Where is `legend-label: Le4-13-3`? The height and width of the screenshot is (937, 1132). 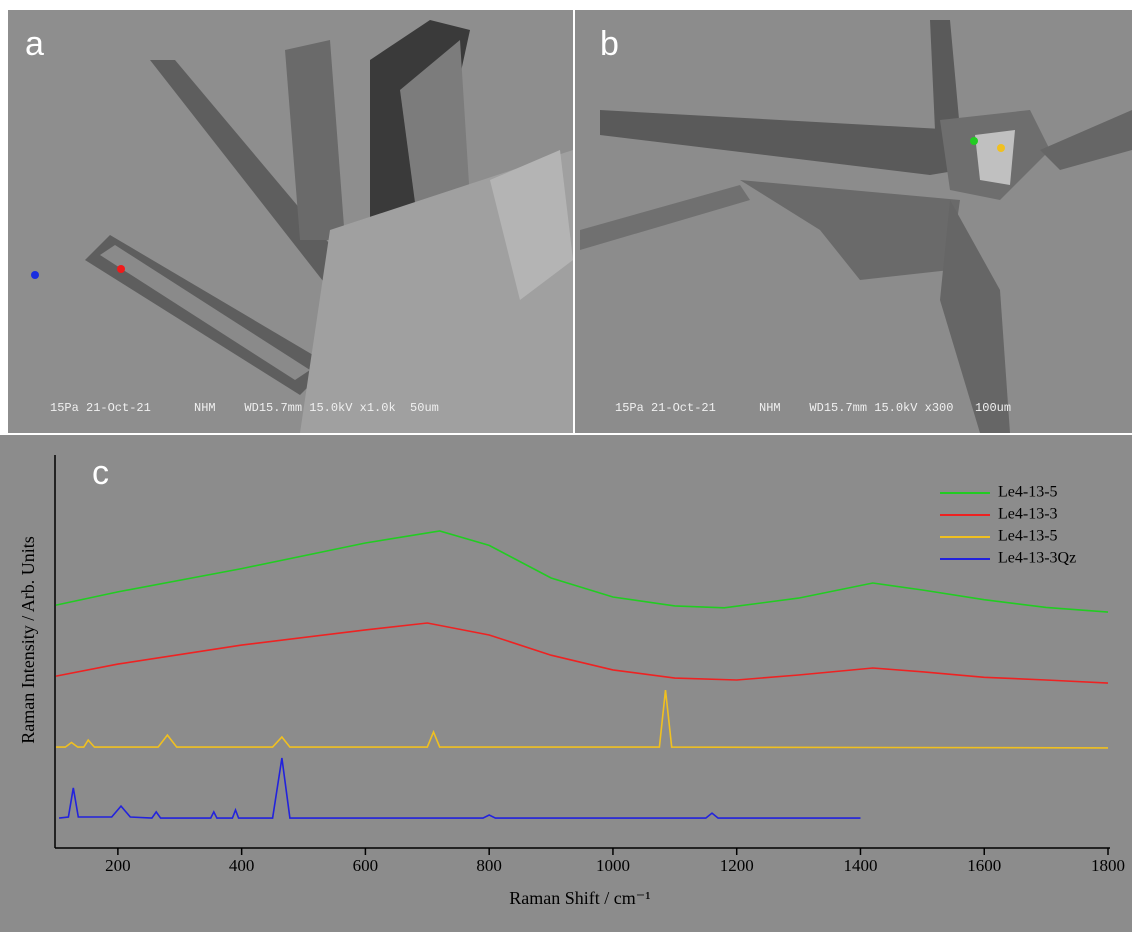
legend-label: Le4-13-3 is located at coordinates (1028, 514).